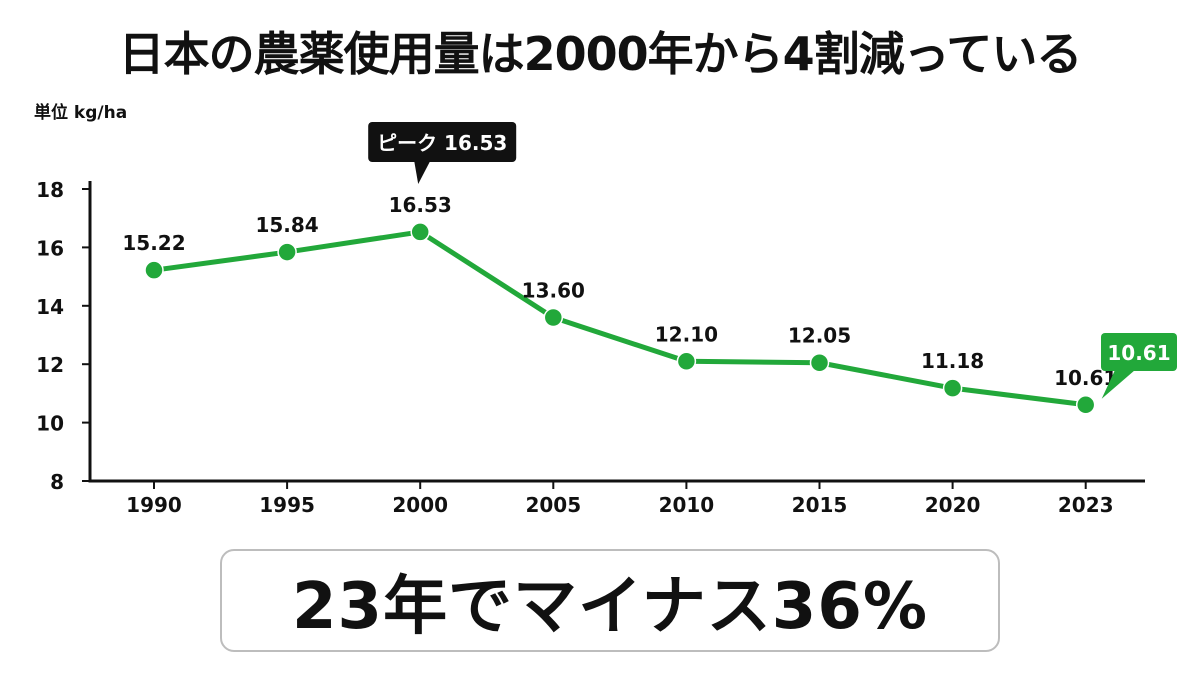  Describe the element at coordinates (420, 505) in the screenshot. I see `x-tick-label: 2000` at that location.